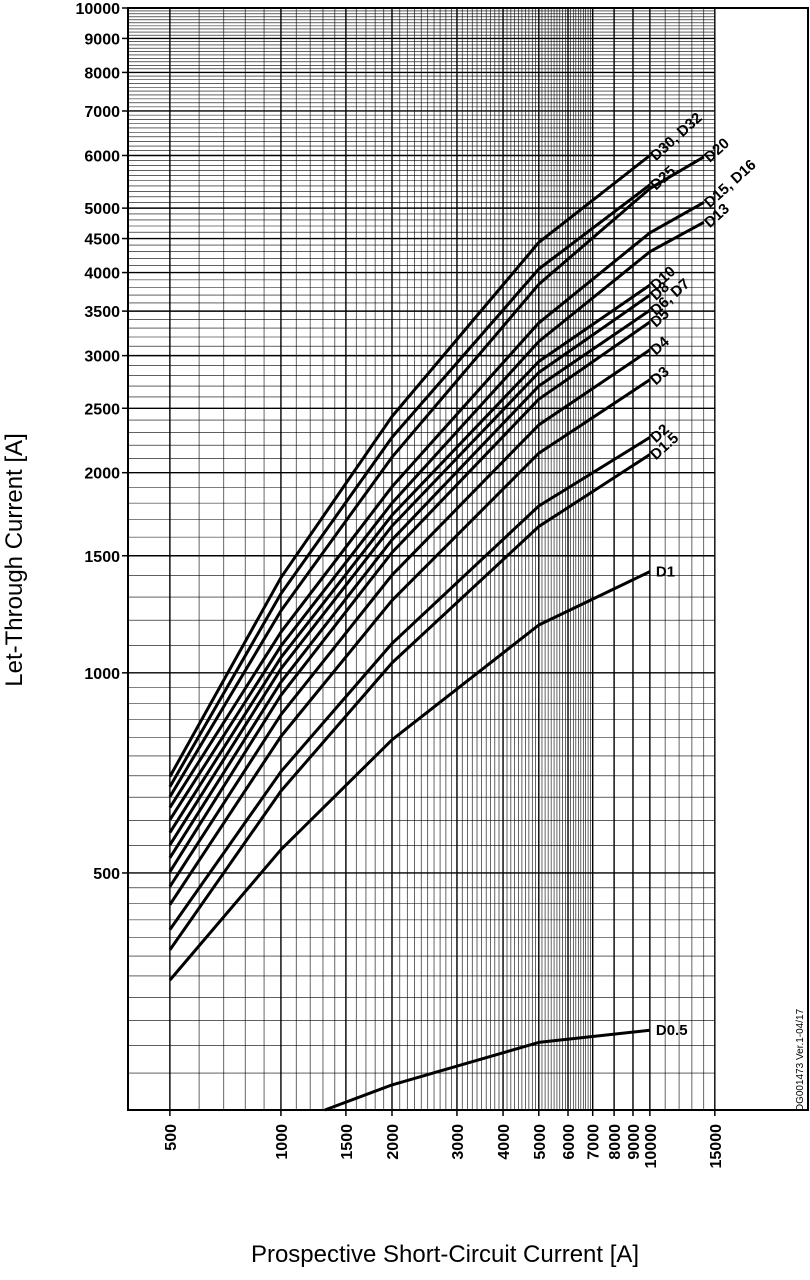 This screenshot has height=1280, width=810. I want to click on code-note: DG001473 Ver.1-04/17, so click(800, 1059).